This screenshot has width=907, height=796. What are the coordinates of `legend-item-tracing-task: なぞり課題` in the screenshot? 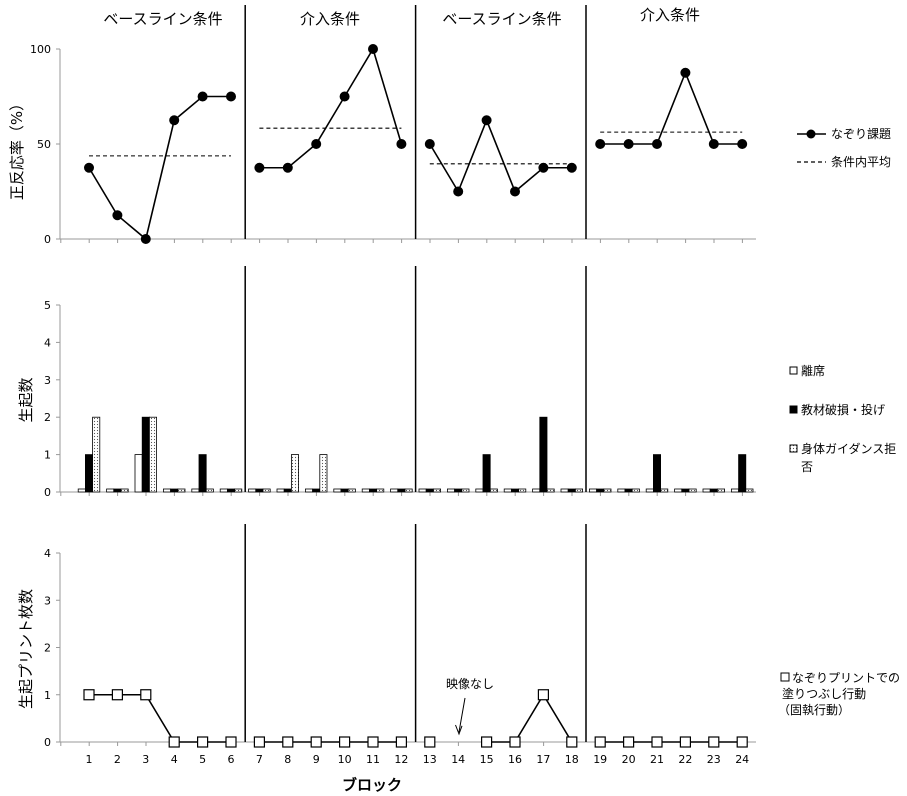 It's located at (861, 133).